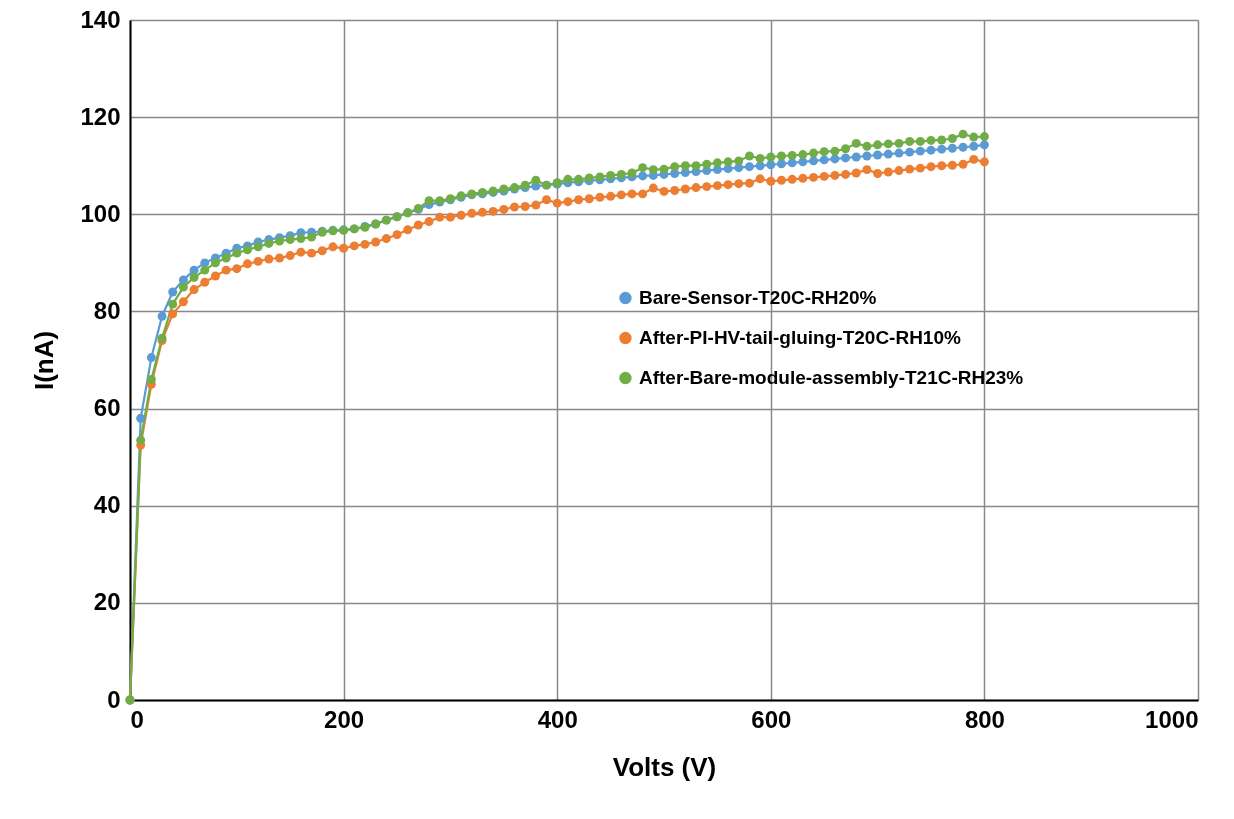  What do you see at coordinates (664, 766) in the screenshot?
I see `x-axis-title: Volts (V)` at bounding box center [664, 766].